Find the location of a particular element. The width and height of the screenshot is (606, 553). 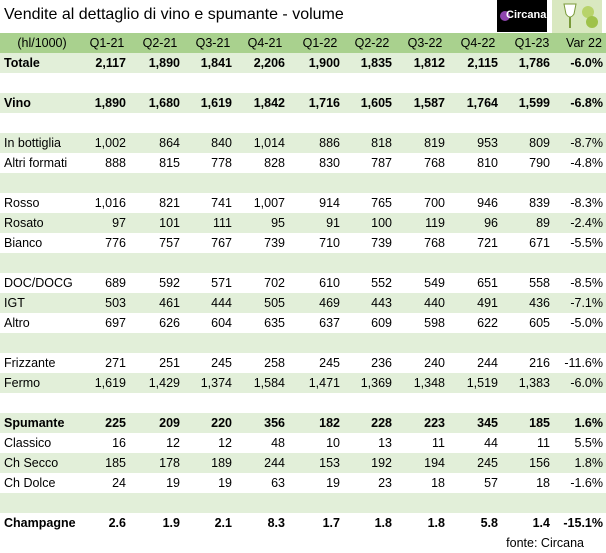

column-header: Q4-22 is located at coordinates (478, 43).